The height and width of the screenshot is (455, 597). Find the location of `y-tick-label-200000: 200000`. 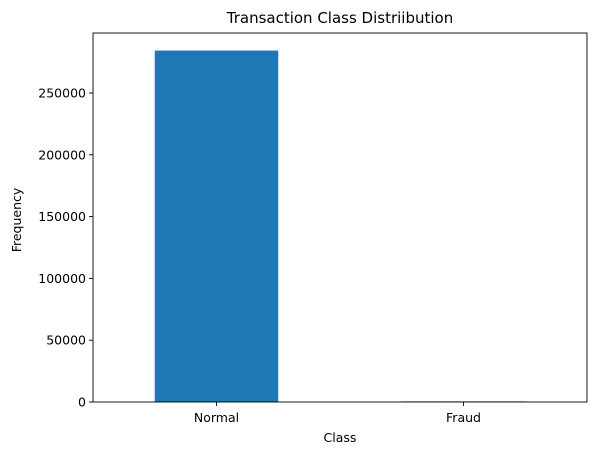

y-tick-label-200000: 200000 is located at coordinates (62, 154).